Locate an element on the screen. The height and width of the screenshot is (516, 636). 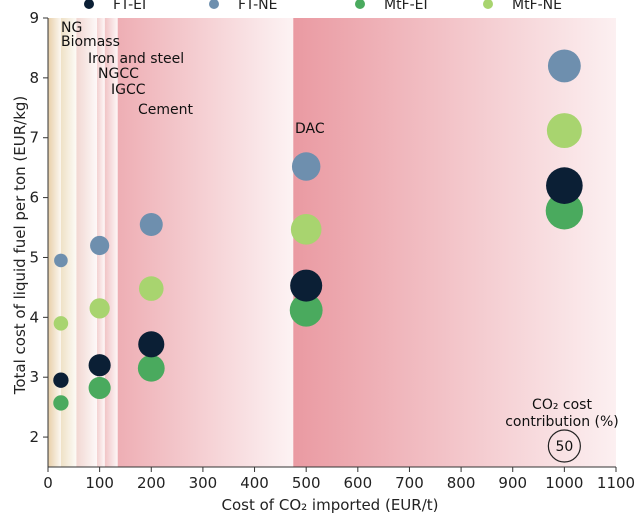
x-tick-label: 1100 is located at coordinates (616, 483).